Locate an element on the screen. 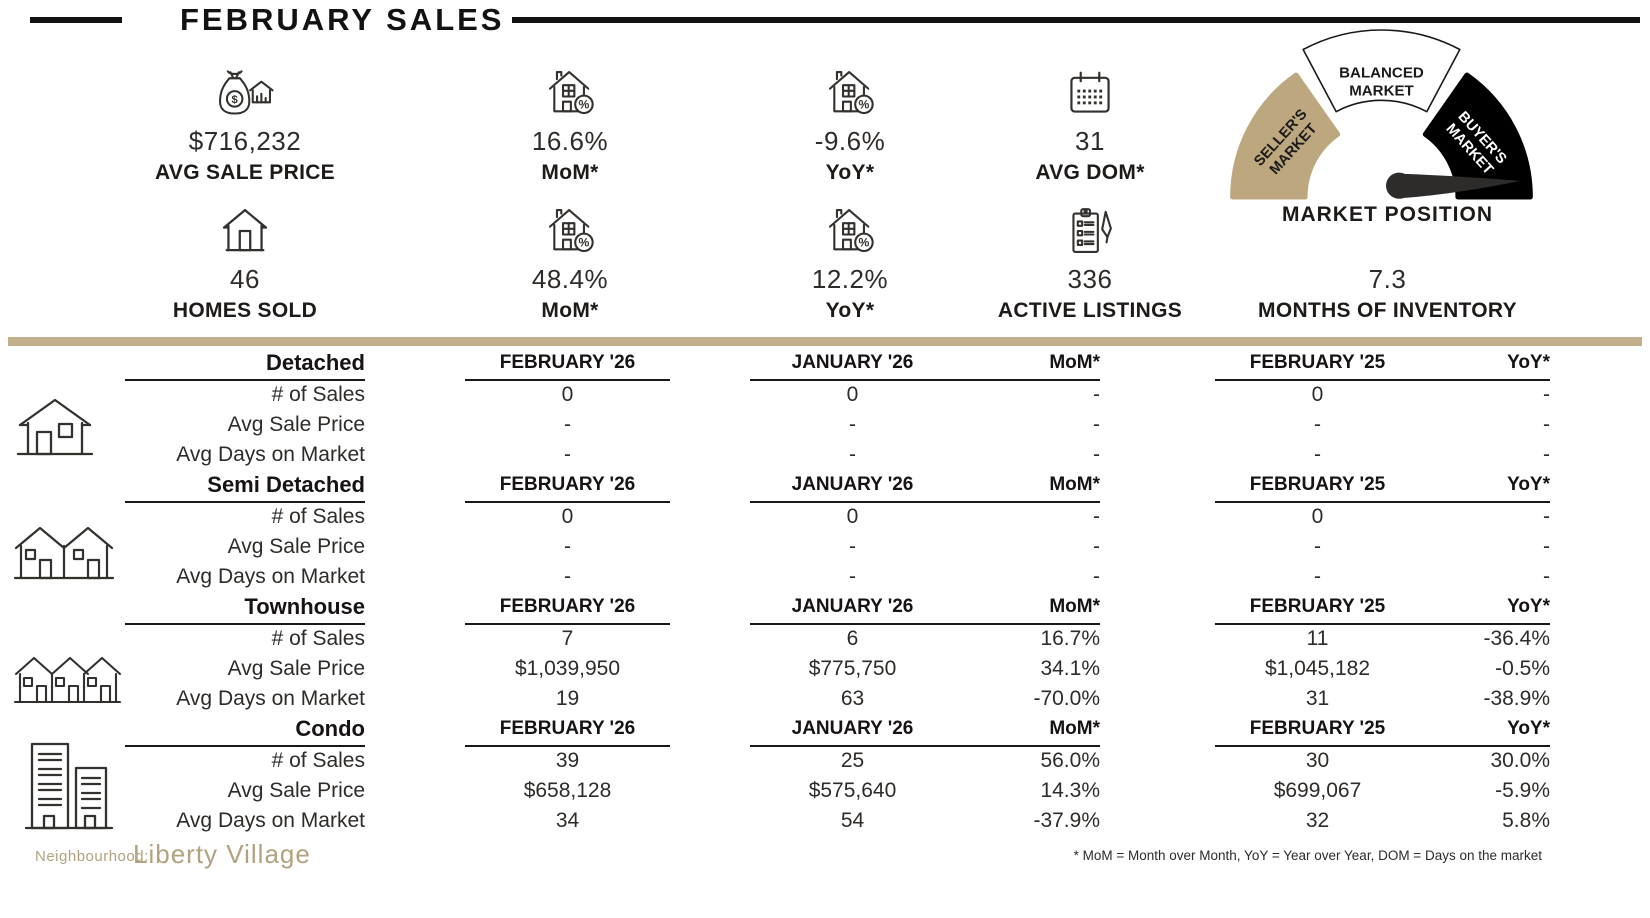 The image size is (1650, 918). stat-price-yoy: % -9.6% YoY* is located at coordinates (850, 123).